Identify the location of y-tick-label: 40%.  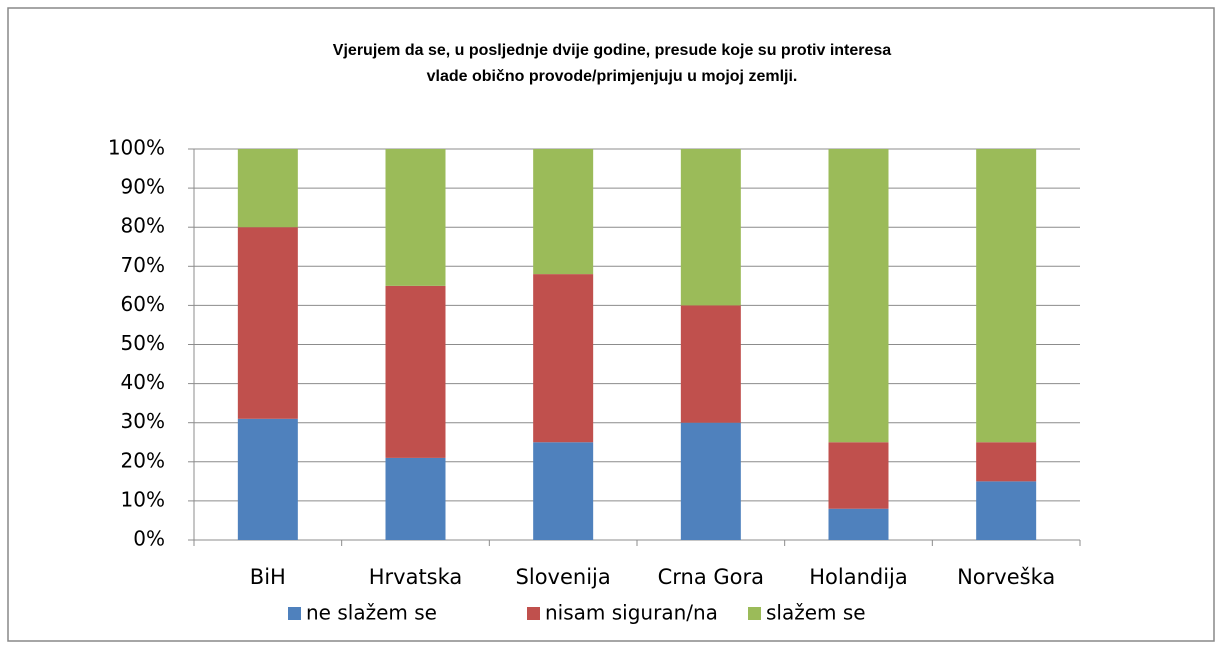
(143, 382).